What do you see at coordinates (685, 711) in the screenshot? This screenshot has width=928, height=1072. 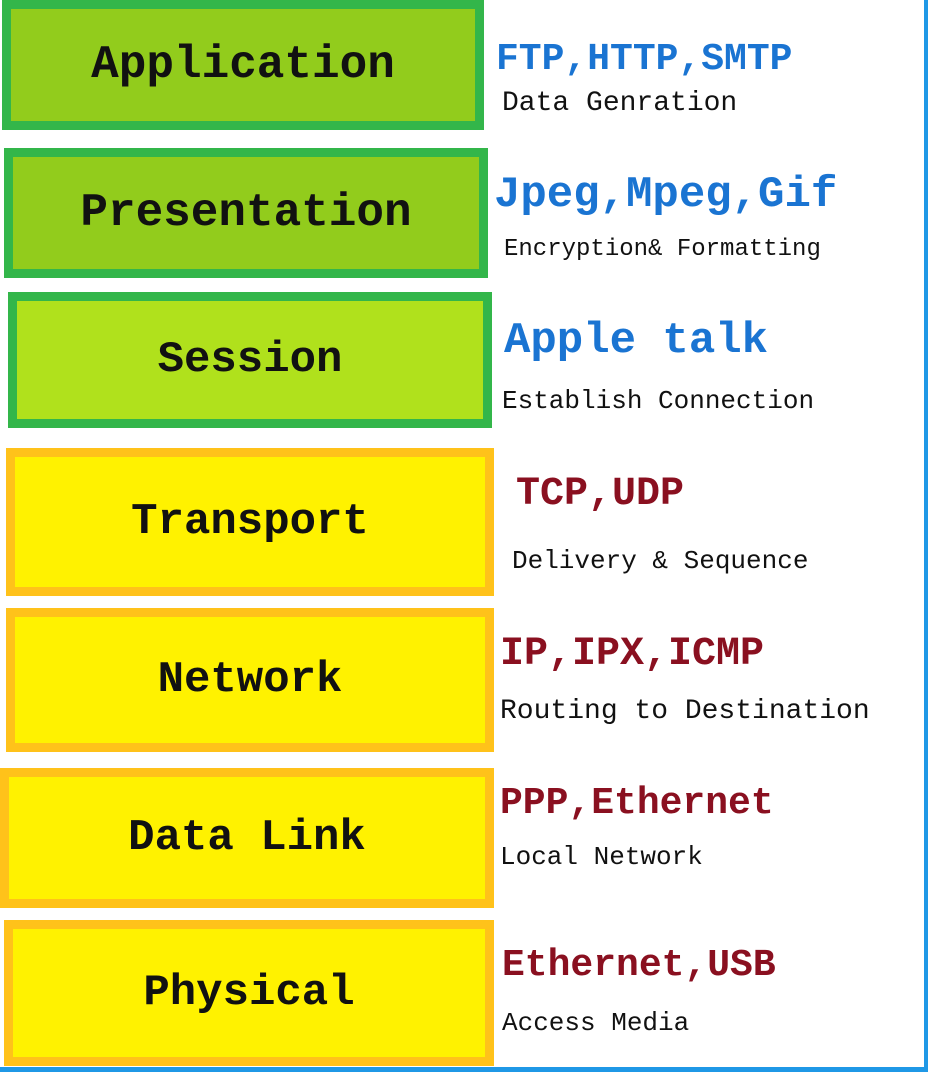 I see `function-network: Routing to Destination` at bounding box center [685, 711].